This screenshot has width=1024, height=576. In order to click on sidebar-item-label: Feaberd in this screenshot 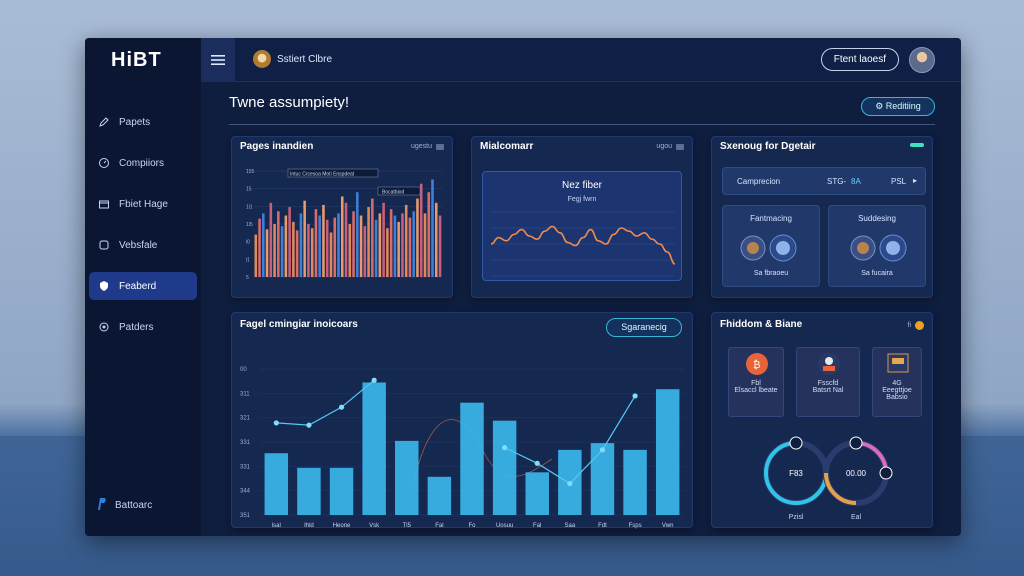, I will do `click(138, 286)`.